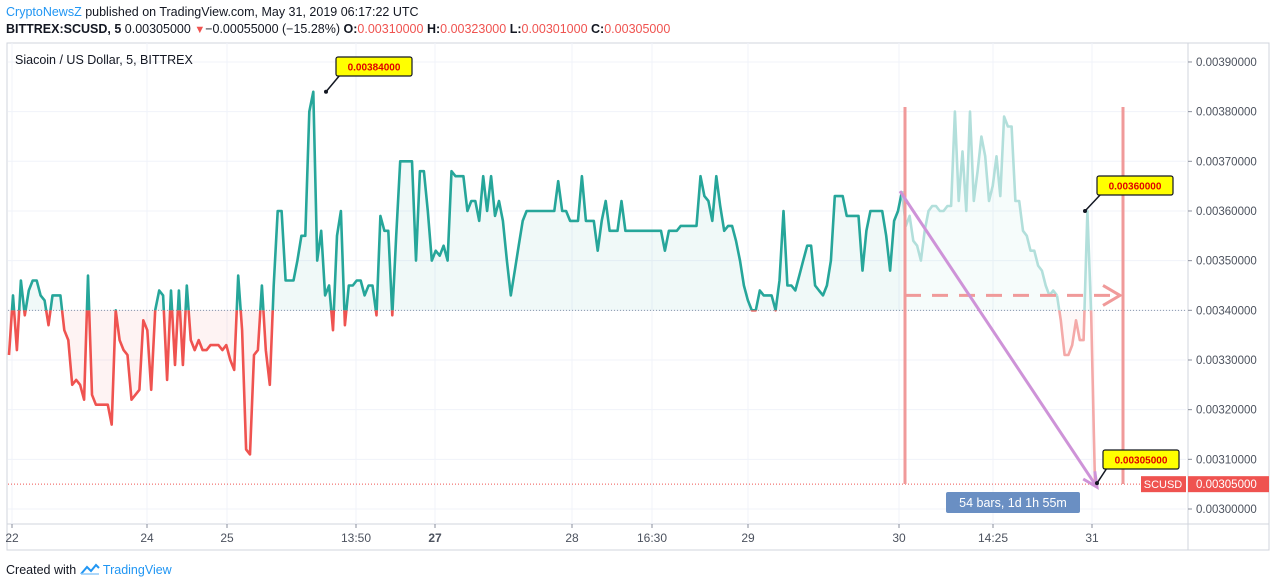 The height and width of the screenshot is (588, 1274). What do you see at coordinates (1090, 481) in the screenshot?
I see `trend-arrow-head-icon` at bounding box center [1090, 481].